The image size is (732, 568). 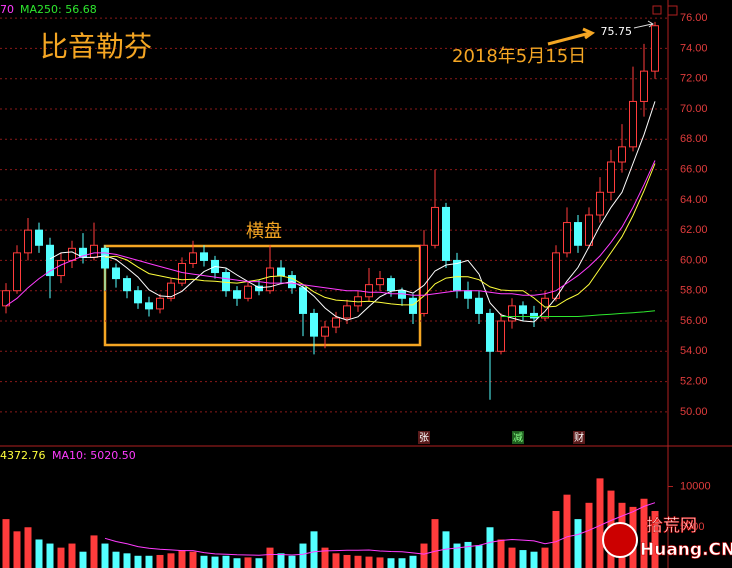 What do you see at coordinates (519, 56) in the screenshot?
I see `annotation: 2018年5月15日` at bounding box center [519, 56].